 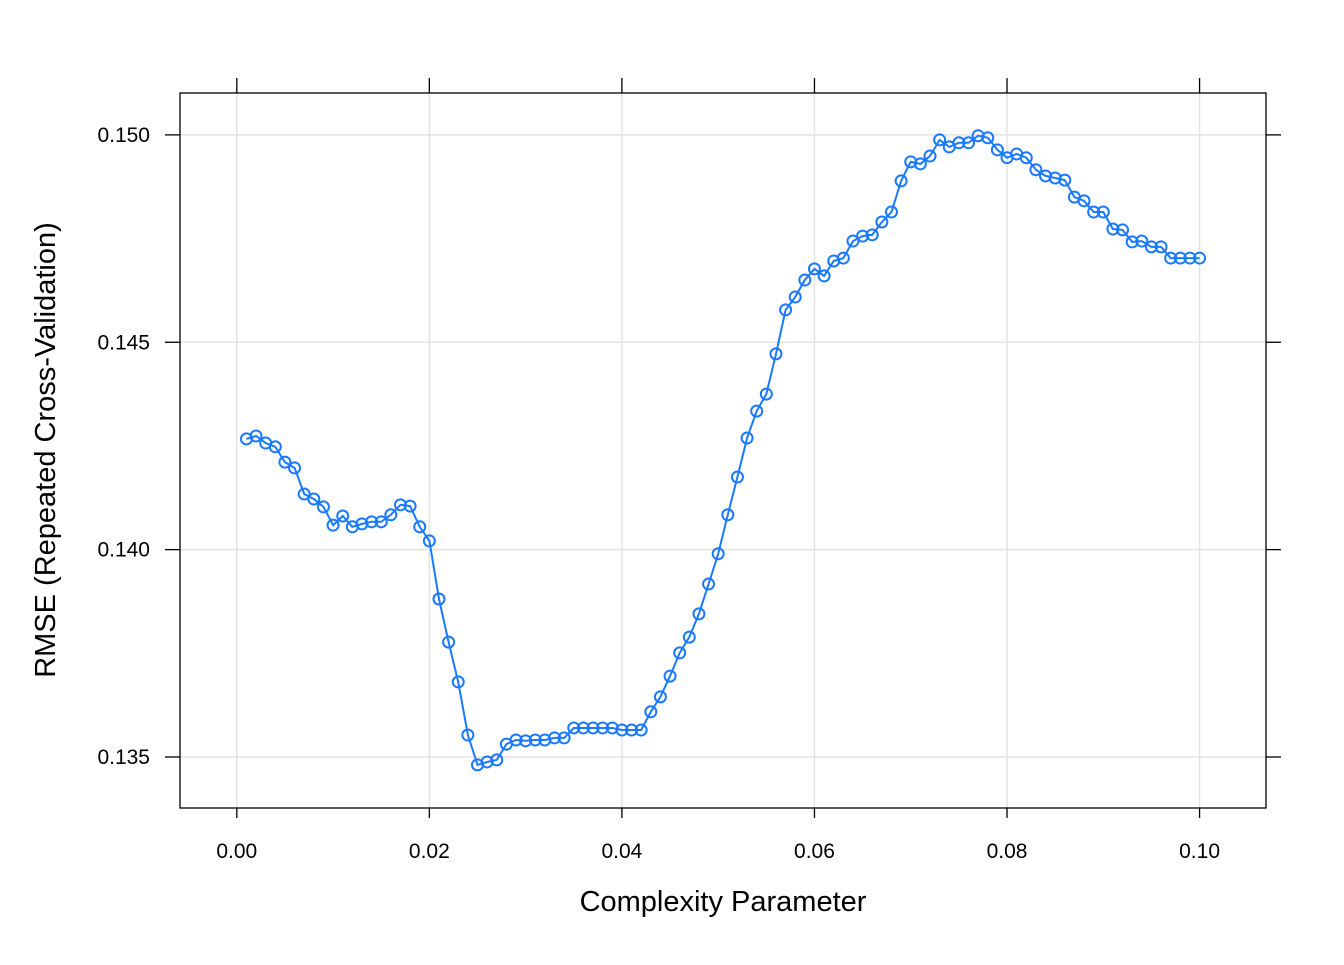 What do you see at coordinates (429, 851) in the screenshot?
I see `x-tick-label: 0.02` at bounding box center [429, 851].